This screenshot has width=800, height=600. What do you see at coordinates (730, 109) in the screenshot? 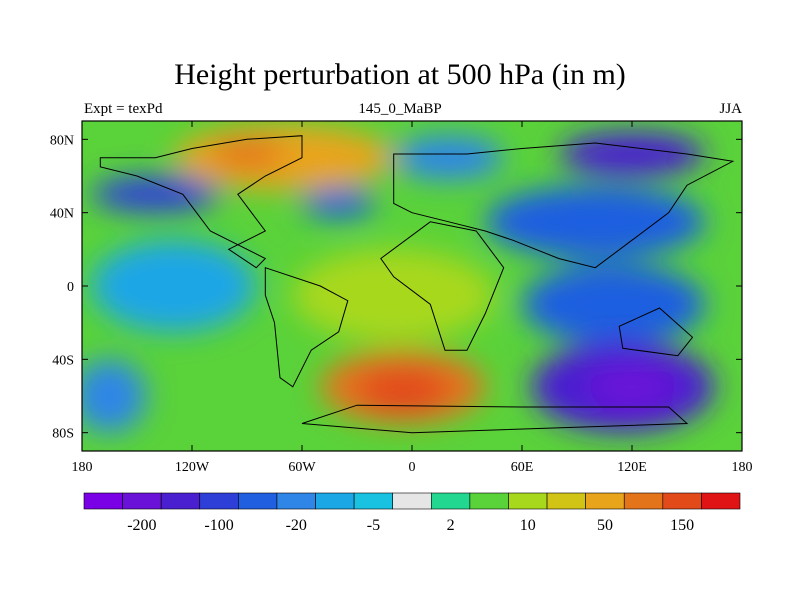
I see `season-label: JJA` at bounding box center [730, 109].